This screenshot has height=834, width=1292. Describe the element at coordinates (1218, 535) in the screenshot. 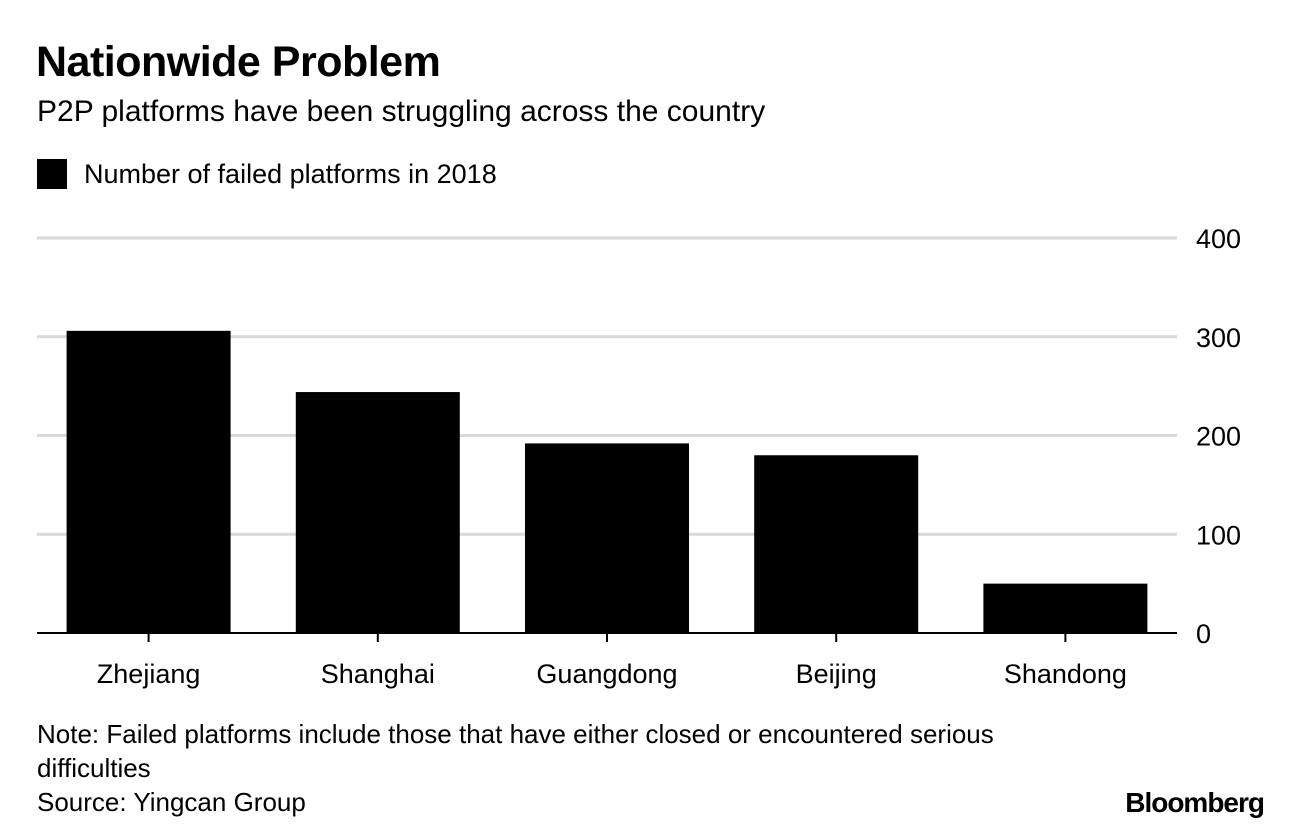

I see `y-tick-label: 100` at that location.